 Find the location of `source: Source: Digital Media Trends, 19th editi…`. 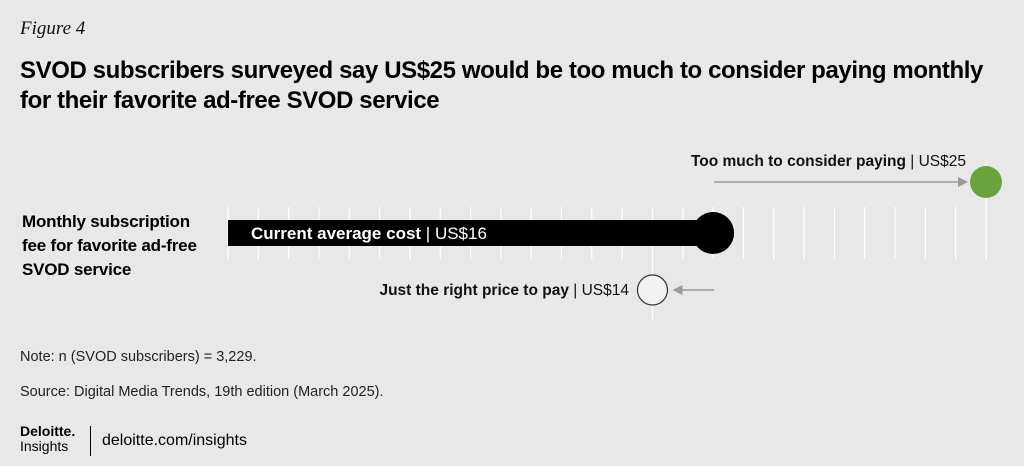

source: Source: Digital Media Trends, 19th editi… is located at coordinates (202, 392).